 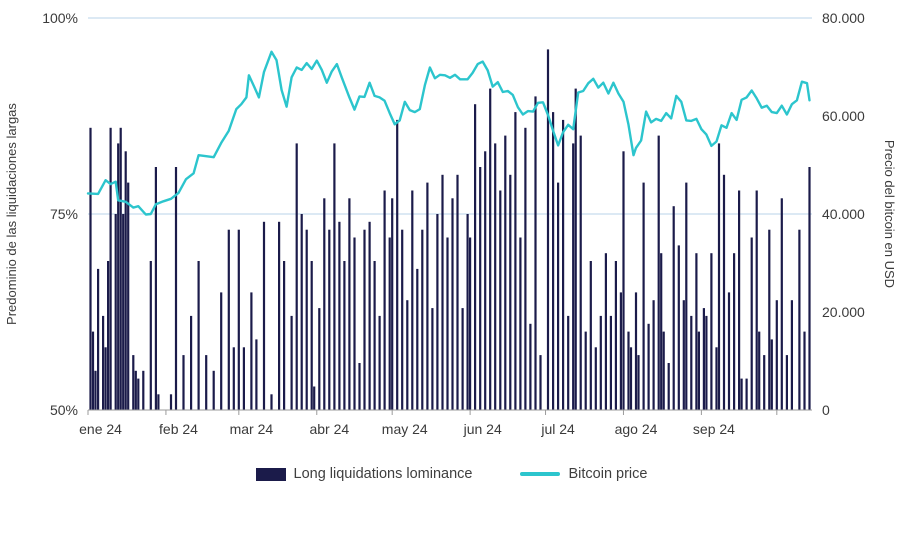 I want to click on right-axis-title: Precio del bitcoin en USD, so click(x=889, y=214).